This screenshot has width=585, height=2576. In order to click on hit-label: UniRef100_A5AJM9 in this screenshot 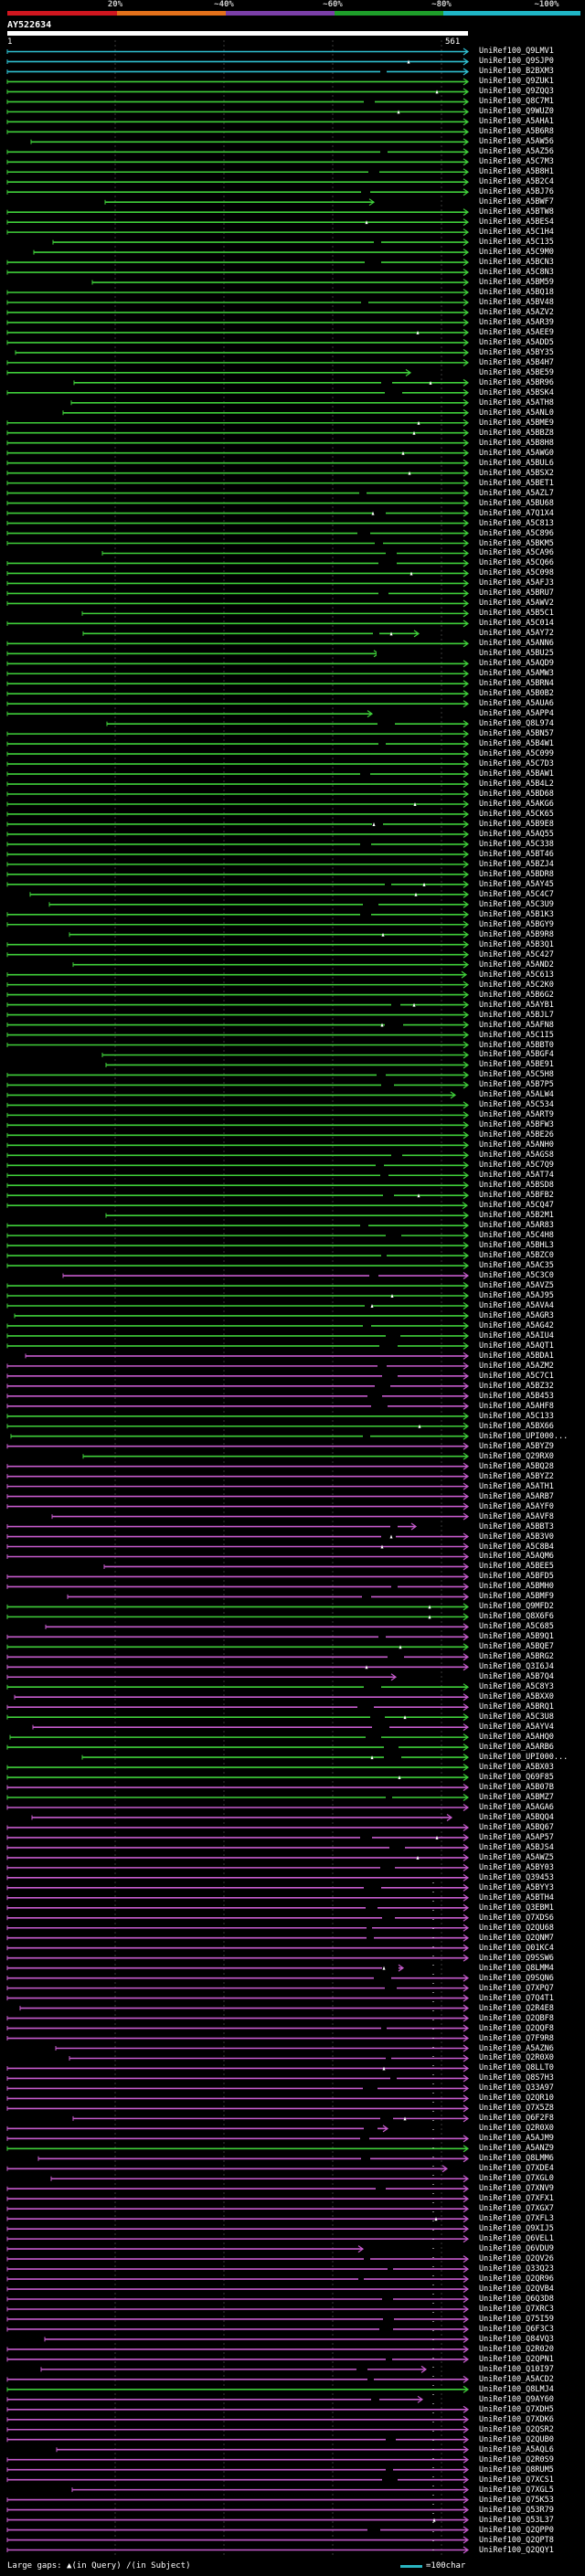, I will do `click(516, 2139)`.